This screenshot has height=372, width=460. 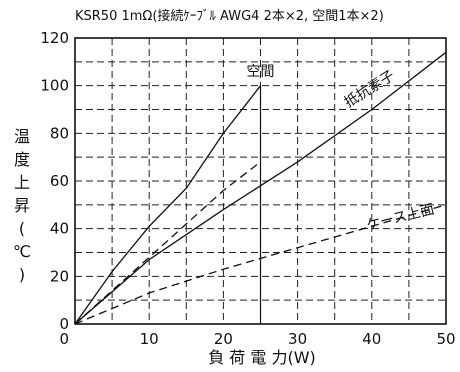 I want to click on y-axis-label-char: (, so click(x=22, y=228).